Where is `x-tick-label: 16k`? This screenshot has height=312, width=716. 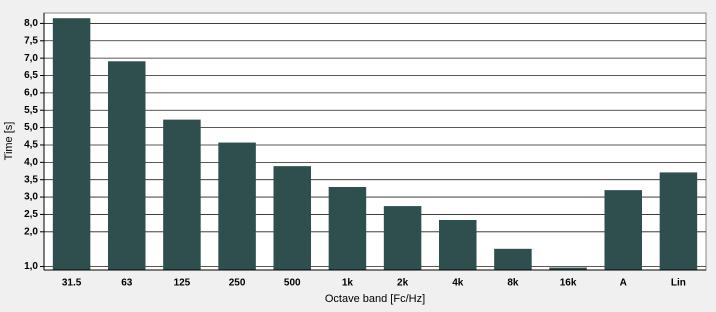 x-tick-label: 16k is located at coordinates (568, 283).